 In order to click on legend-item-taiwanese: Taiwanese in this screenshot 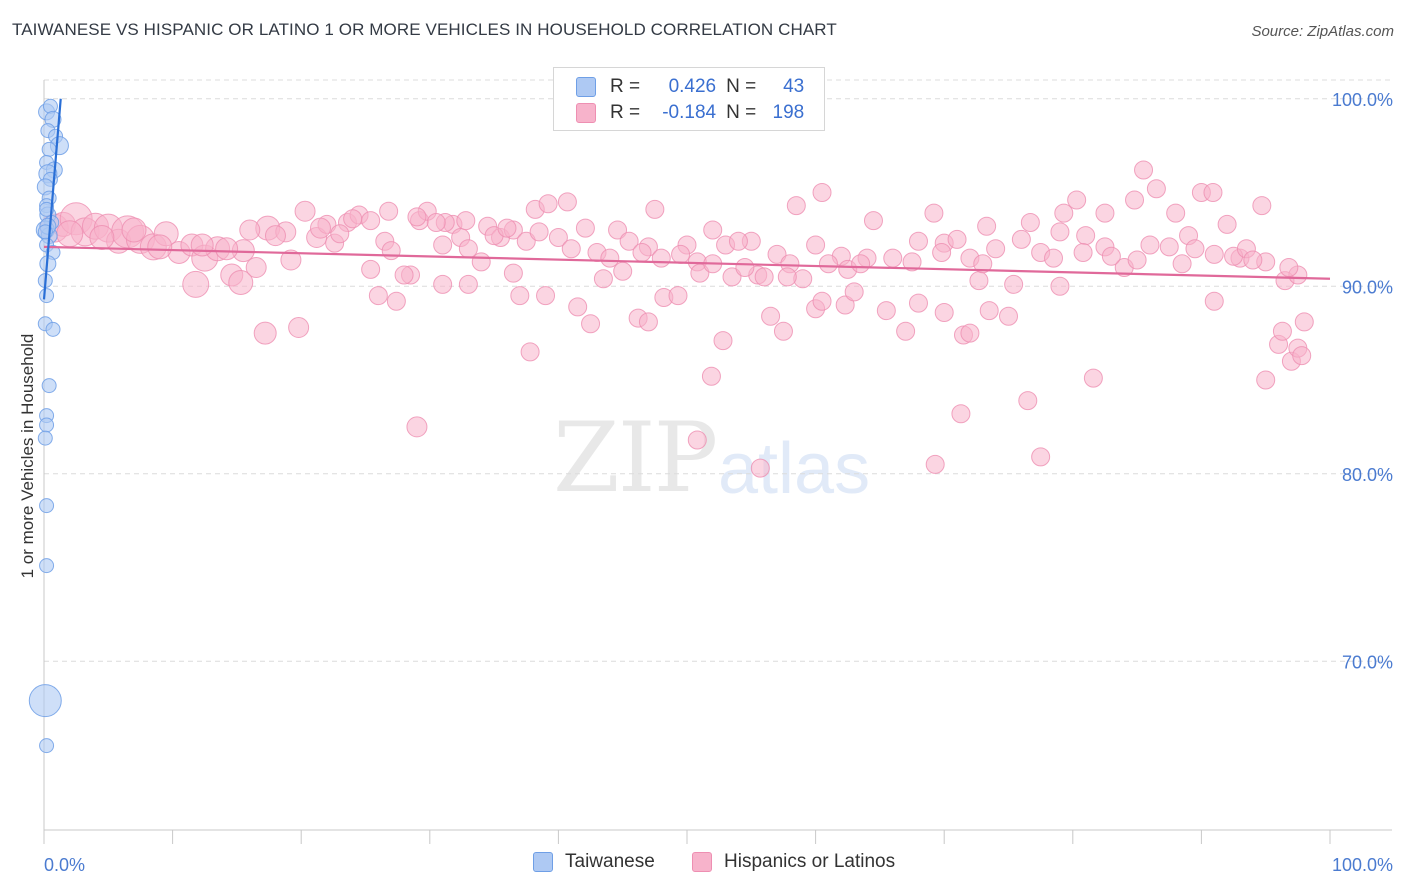, I will do `click(594, 862)`.